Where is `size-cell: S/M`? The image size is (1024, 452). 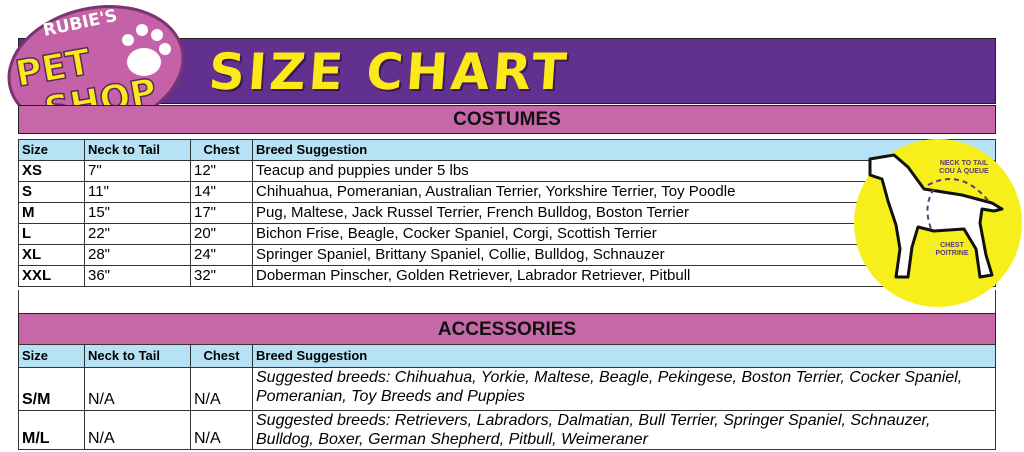
size-cell: S/M is located at coordinates (51, 389).